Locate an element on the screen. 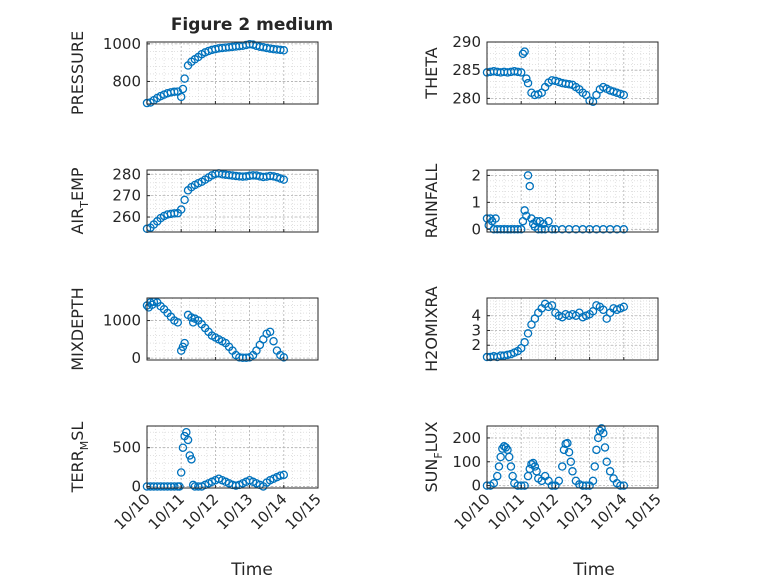 The width and height of the screenshot is (778, 583). y-axis-label: RAINFALL is located at coordinates (431, 201).